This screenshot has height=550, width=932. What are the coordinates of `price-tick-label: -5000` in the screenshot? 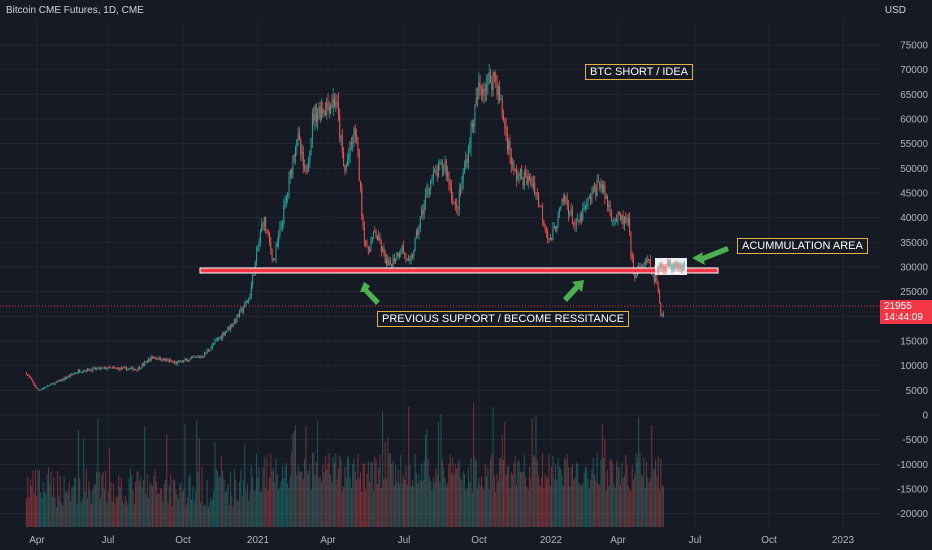 It's located at (915, 440).